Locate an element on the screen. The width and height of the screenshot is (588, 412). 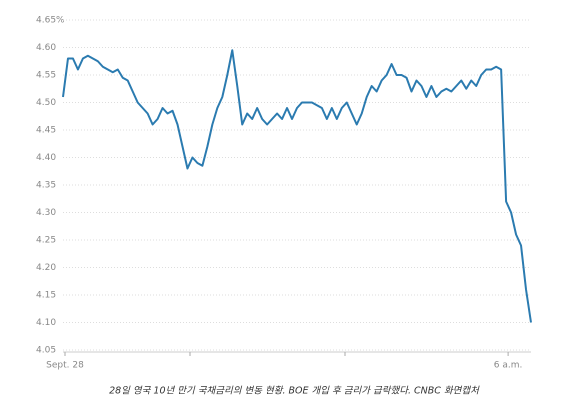
y-tick-label: 4.45 is located at coordinates (46, 131).